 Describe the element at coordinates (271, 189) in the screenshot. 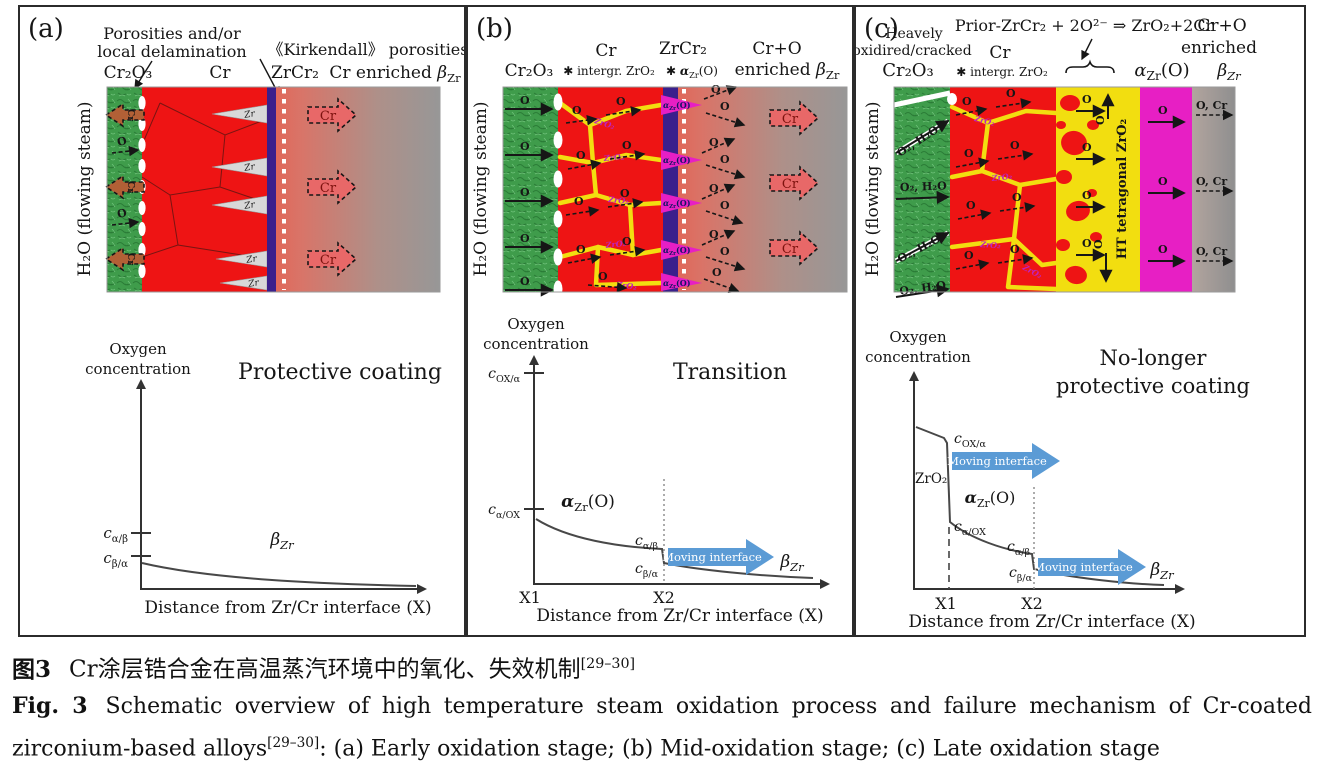

I see `zrcr2-layer` at that location.